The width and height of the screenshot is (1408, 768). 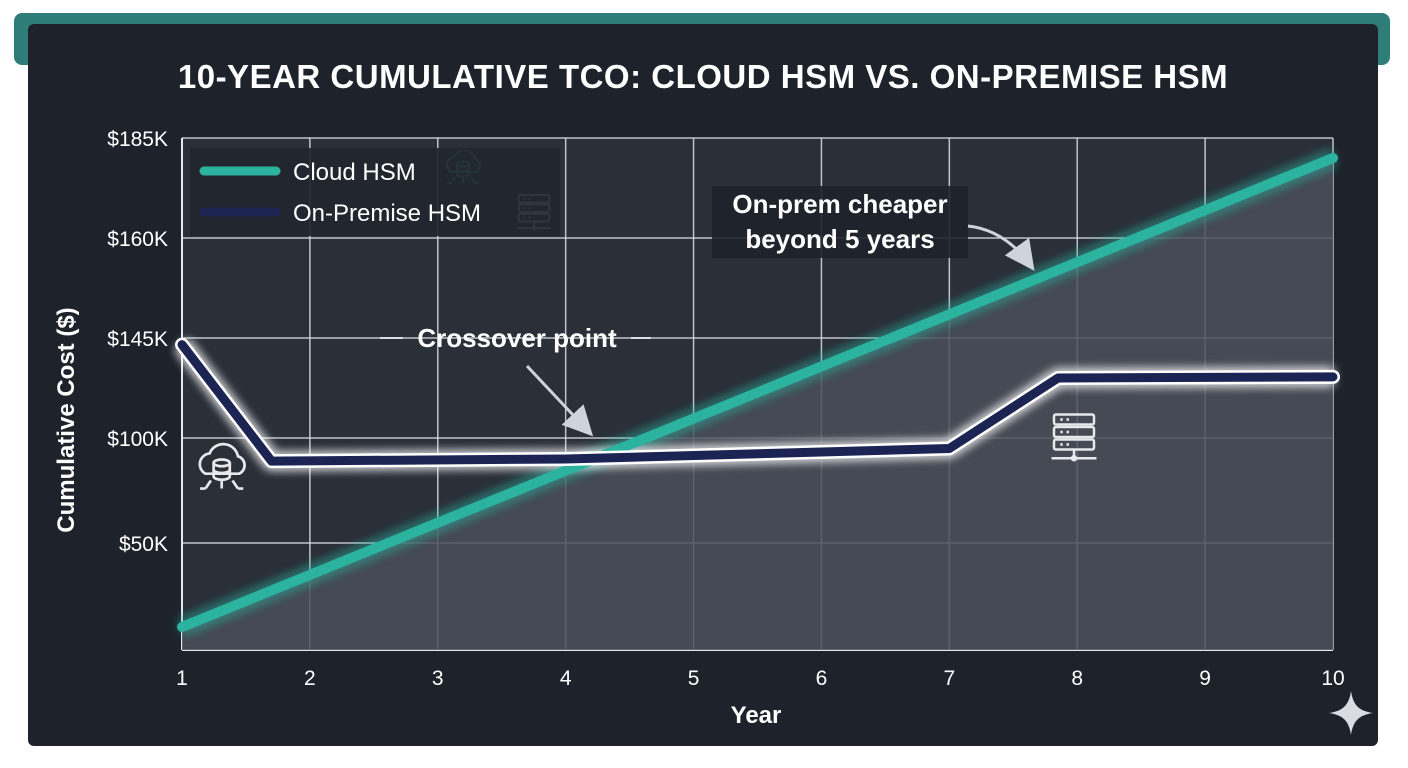 I want to click on annotation-cheaper-label-line2: beyond 5 years, so click(x=839, y=239).